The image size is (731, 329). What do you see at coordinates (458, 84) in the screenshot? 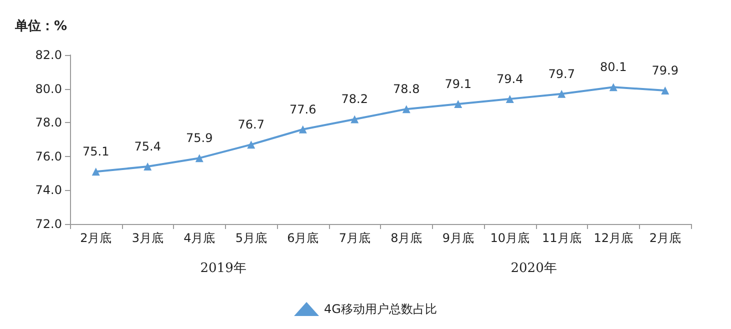
I see `data-label: 79.1` at bounding box center [458, 84].